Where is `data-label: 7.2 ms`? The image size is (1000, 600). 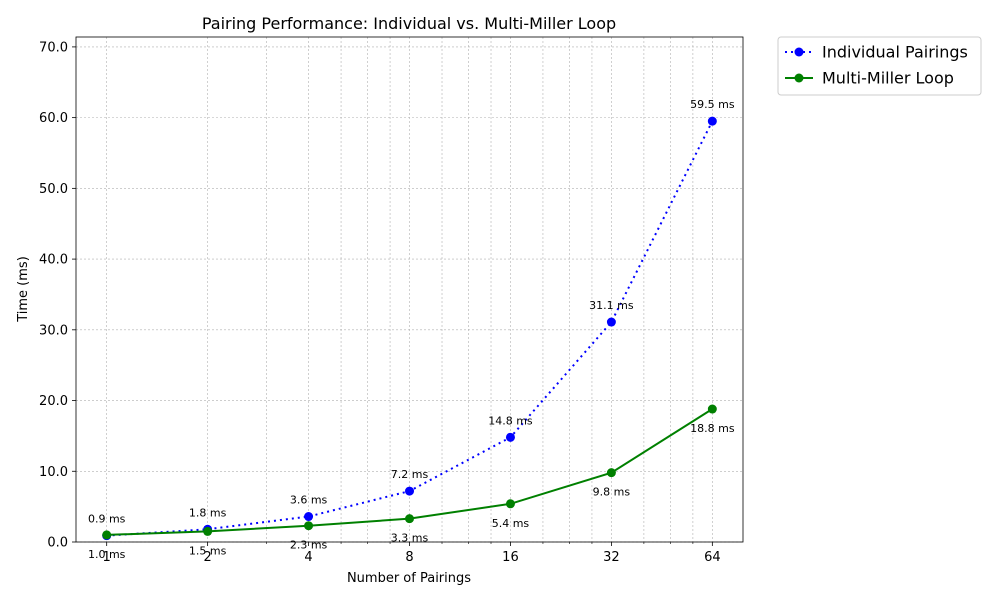
data-label: 7.2 ms is located at coordinates (410, 474).